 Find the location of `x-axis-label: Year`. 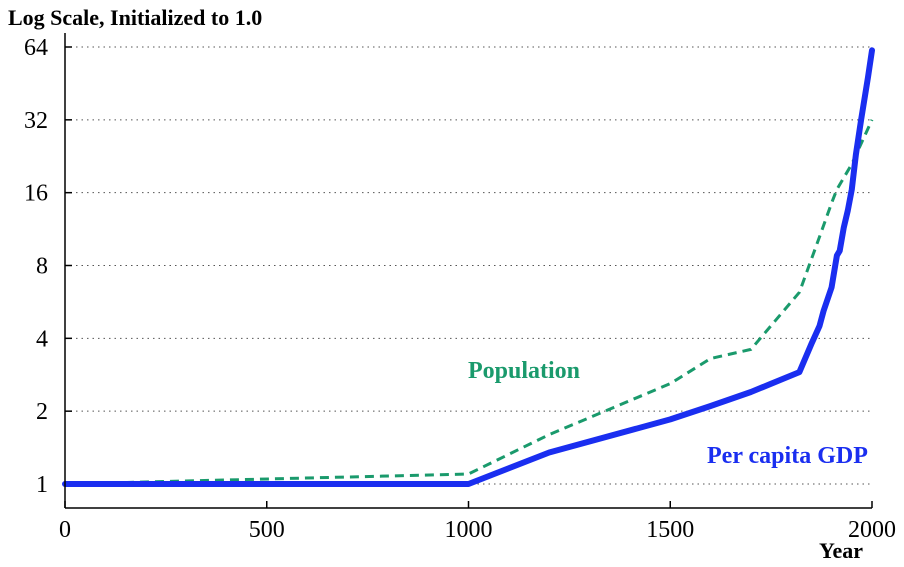

x-axis-label: Year is located at coordinates (841, 550).